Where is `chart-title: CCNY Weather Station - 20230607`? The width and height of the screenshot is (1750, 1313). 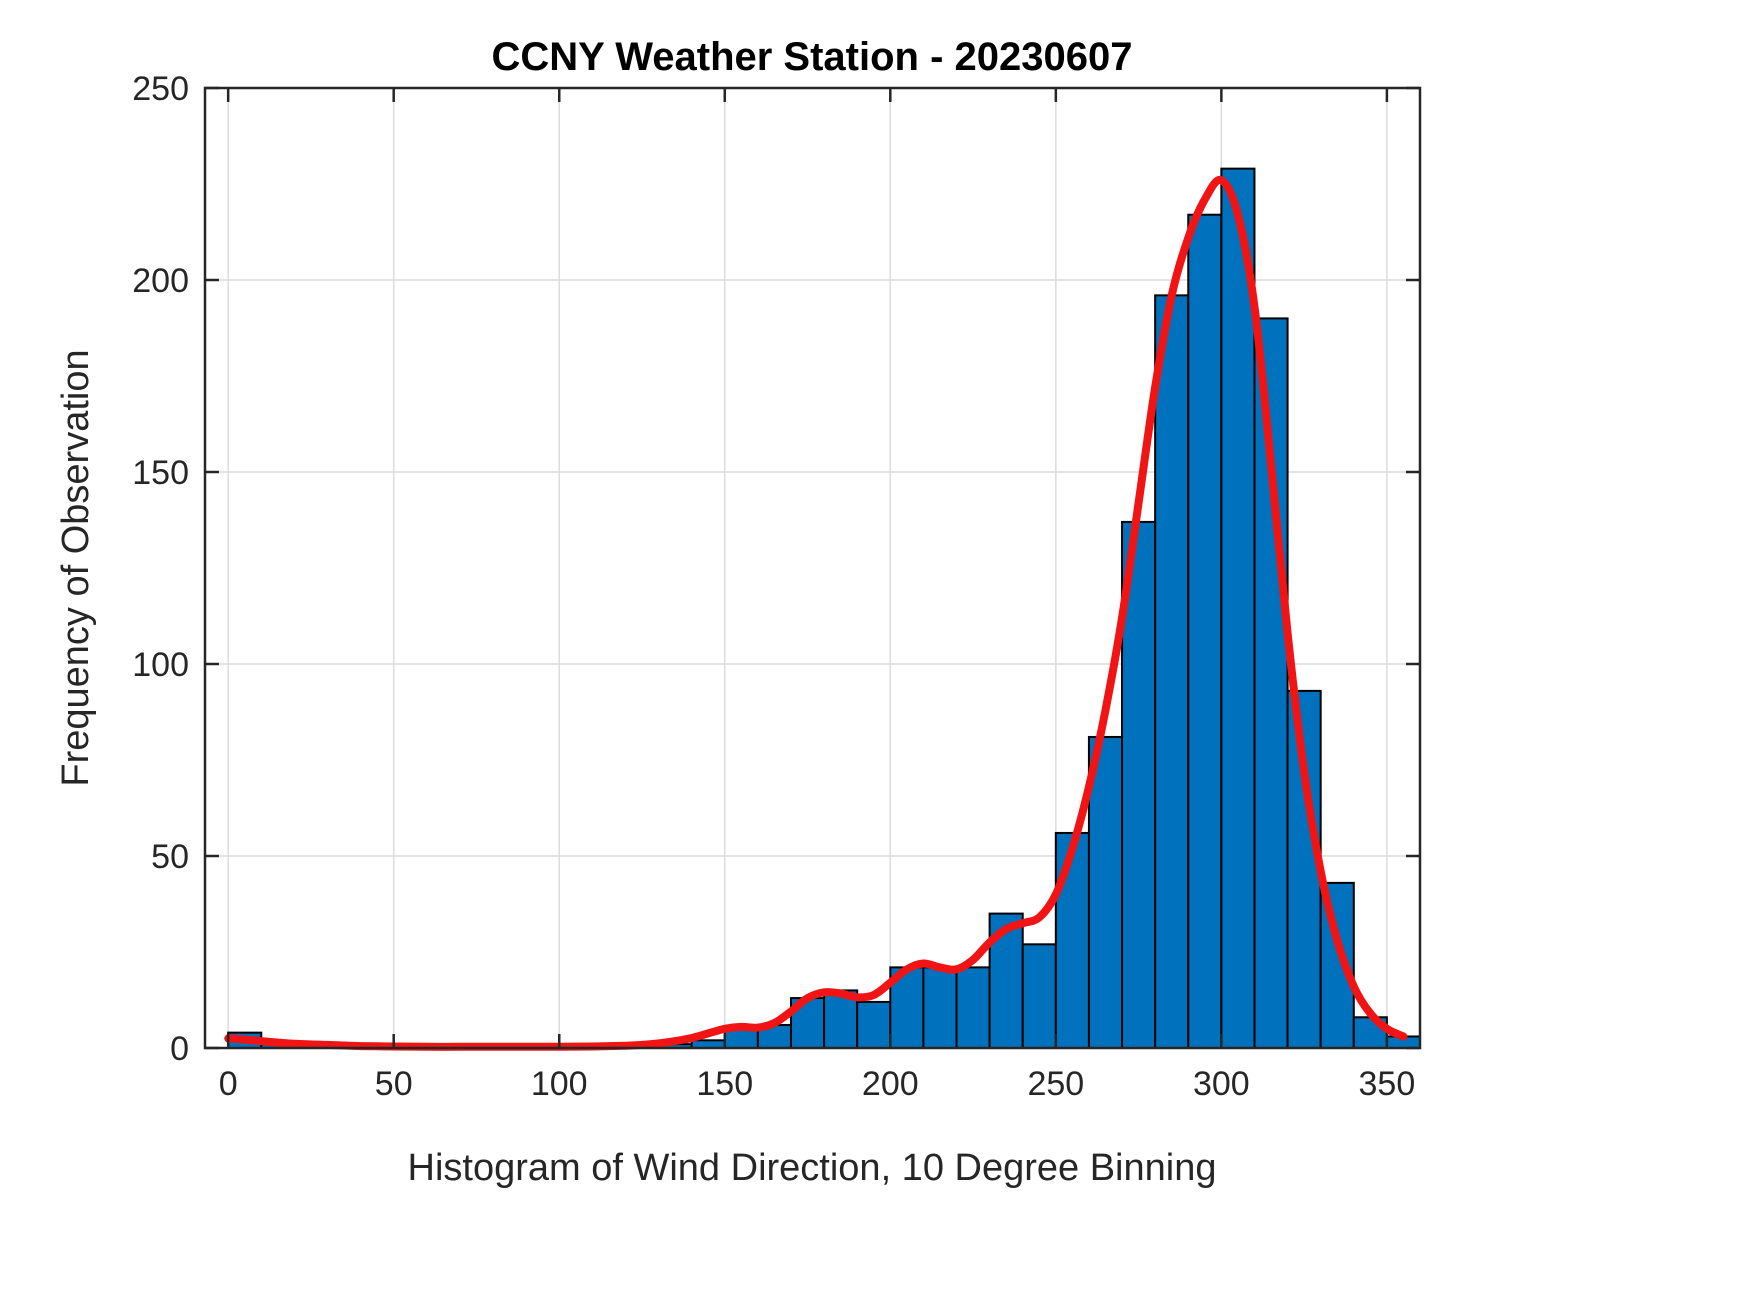 chart-title: CCNY Weather Station - 20230607 is located at coordinates (812, 57).